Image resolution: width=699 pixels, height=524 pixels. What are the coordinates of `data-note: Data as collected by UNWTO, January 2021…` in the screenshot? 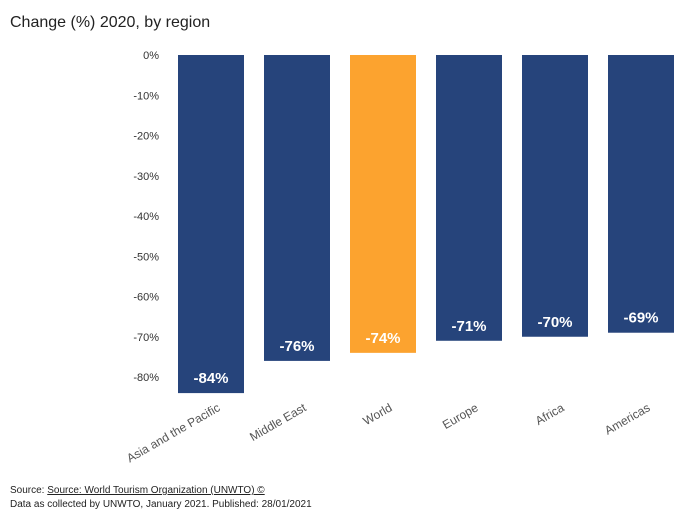 It's located at (161, 504).